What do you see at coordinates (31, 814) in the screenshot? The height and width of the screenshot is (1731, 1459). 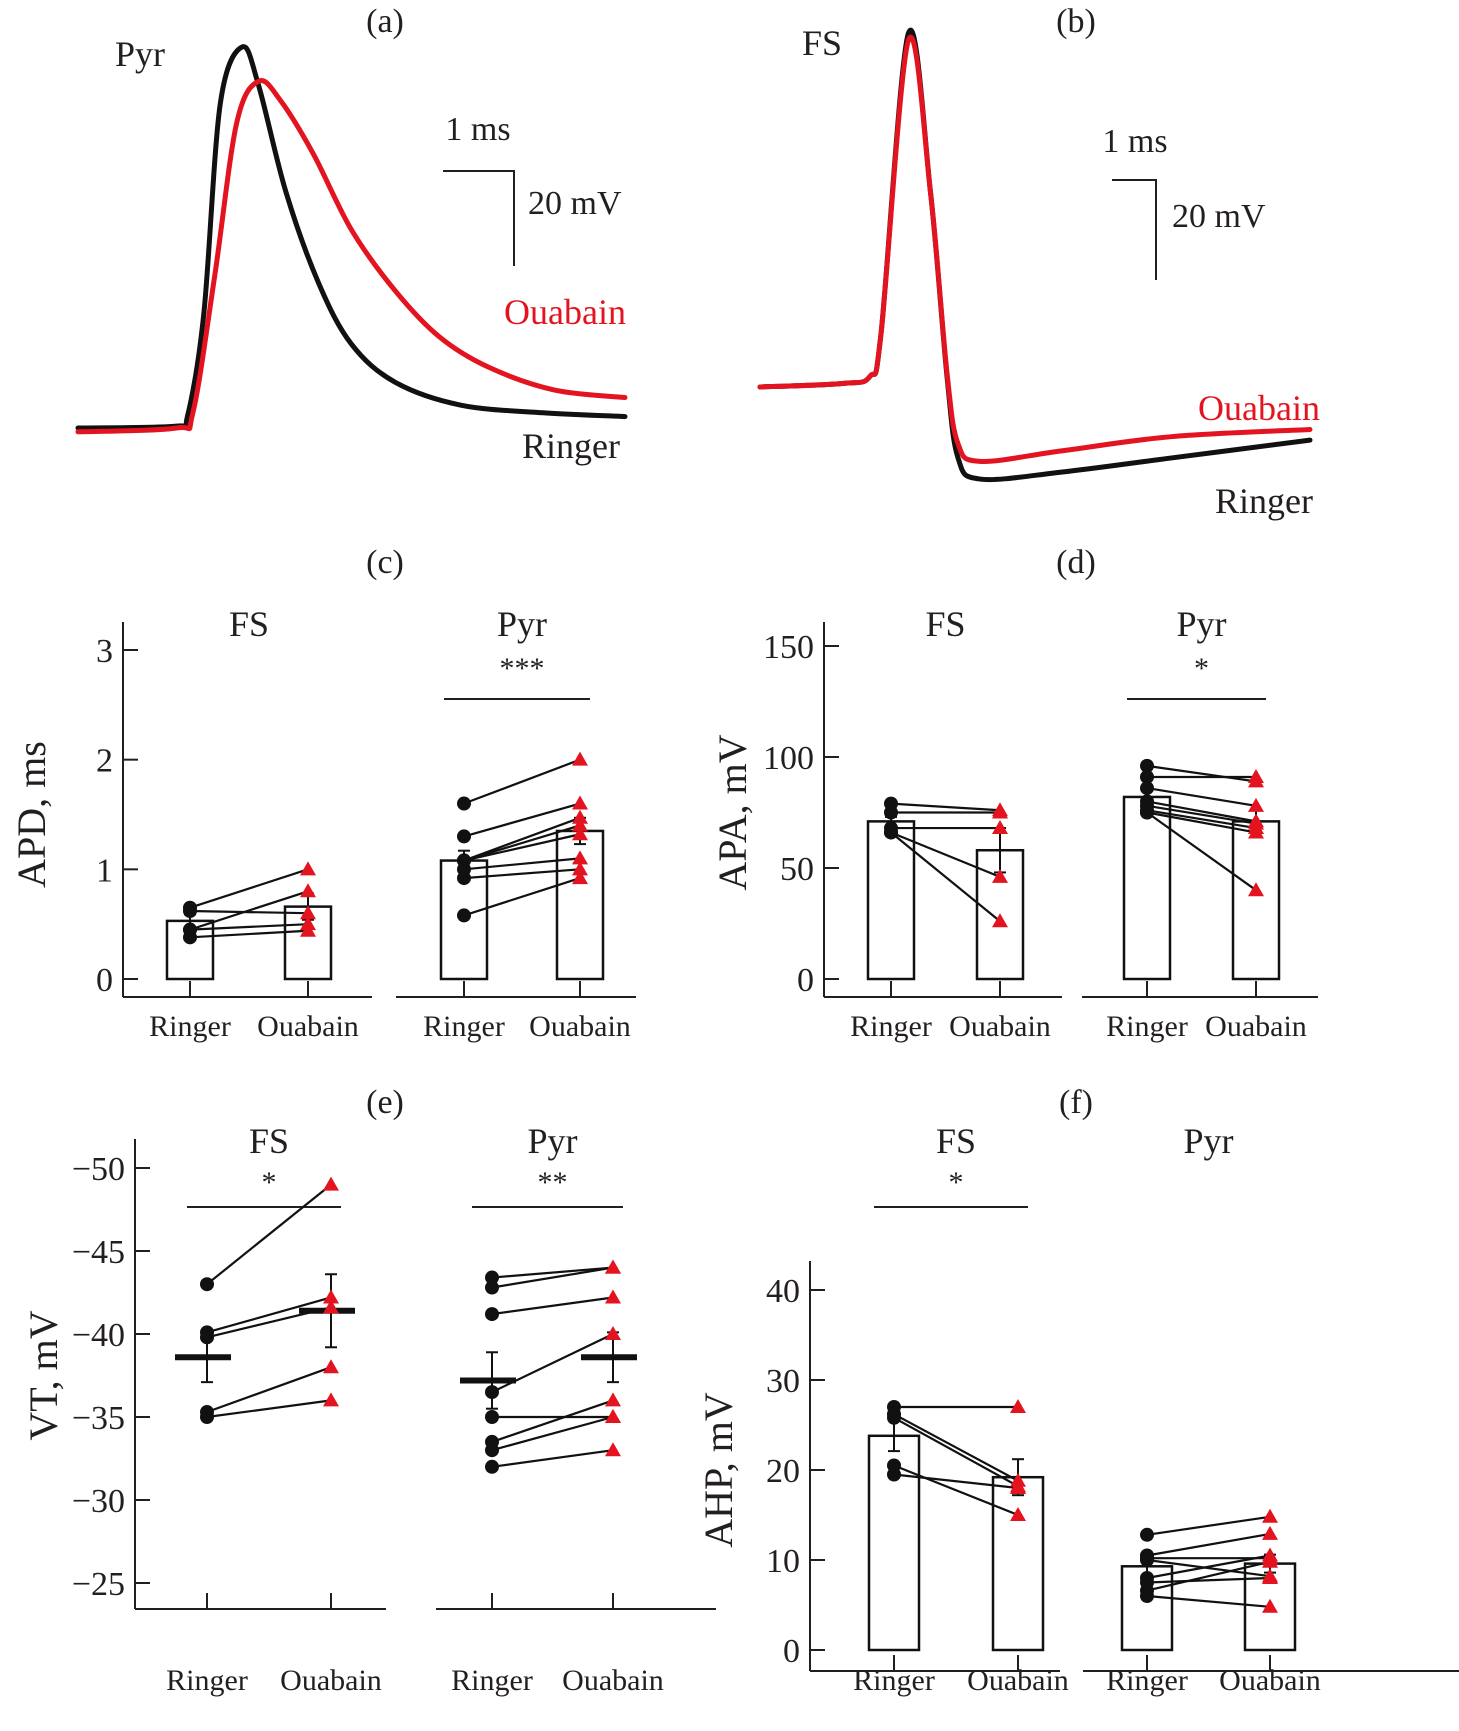 I see `y-axis-title: APD, ms` at bounding box center [31, 814].